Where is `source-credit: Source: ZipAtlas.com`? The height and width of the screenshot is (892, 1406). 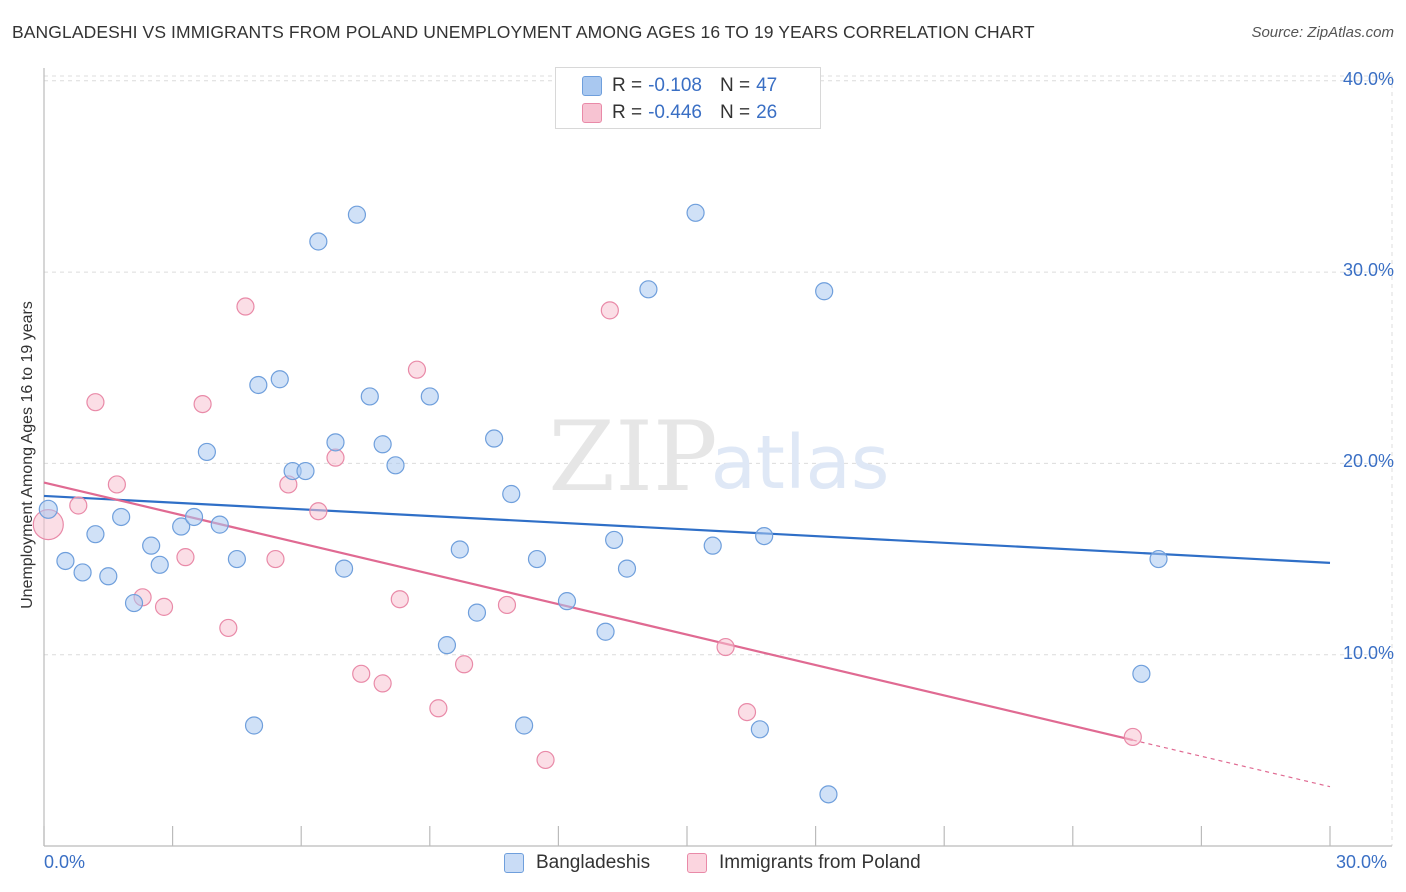 source-credit: Source: ZipAtlas.com is located at coordinates (1322, 32).